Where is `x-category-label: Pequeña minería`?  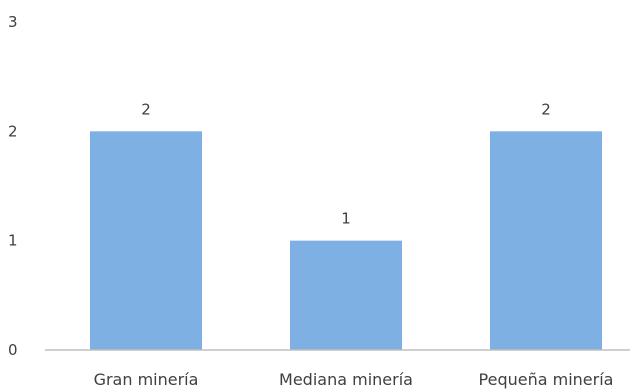 x-category-label: Pequeña minería is located at coordinates (546, 379).